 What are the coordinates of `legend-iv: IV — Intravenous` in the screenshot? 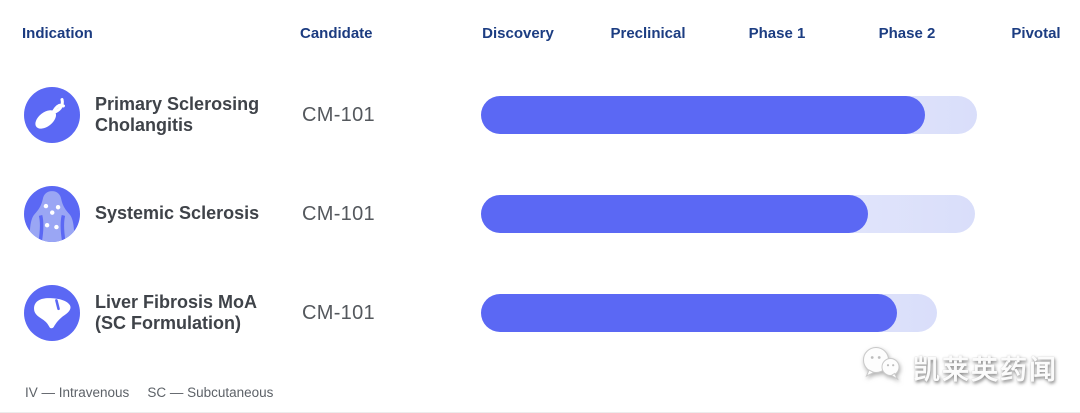 It's located at (77, 392).